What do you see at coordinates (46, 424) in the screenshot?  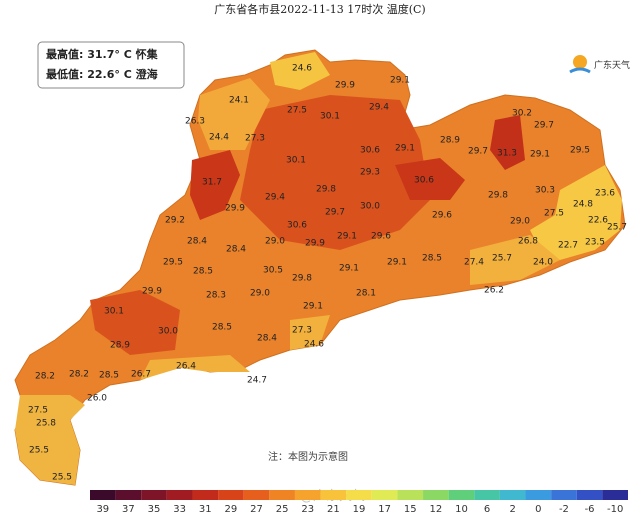 I see `station-value: 25.8` at bounding box center [46, 424].